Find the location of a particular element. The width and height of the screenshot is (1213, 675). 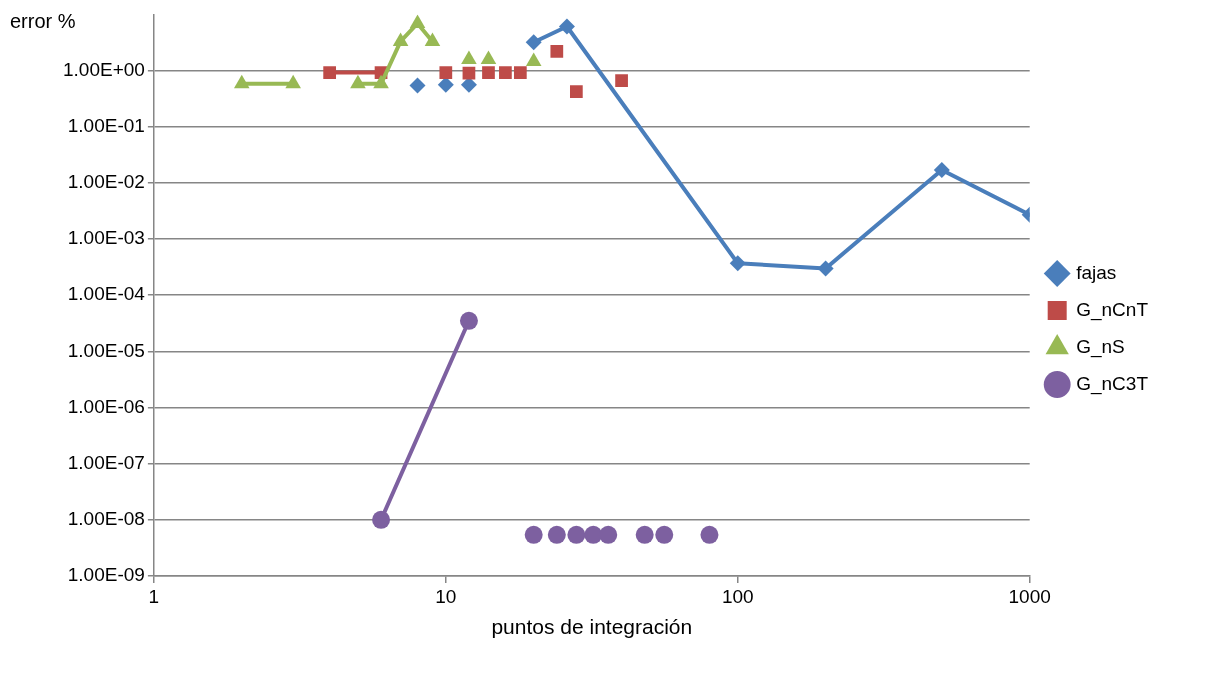

y-tick-label: 1.00E-07 is located at coordinates (106, 462).